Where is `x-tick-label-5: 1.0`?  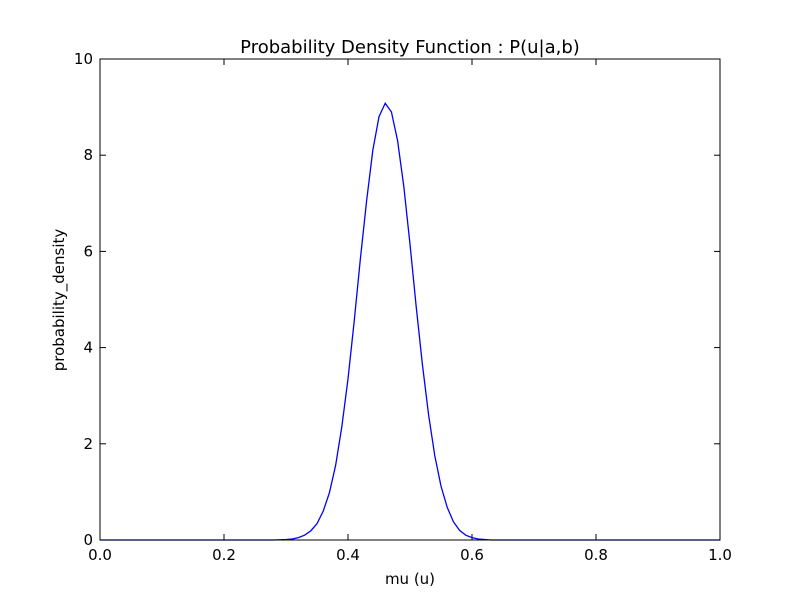
x-tick-label-5: 1.0 is located at coordinates (720, 555).